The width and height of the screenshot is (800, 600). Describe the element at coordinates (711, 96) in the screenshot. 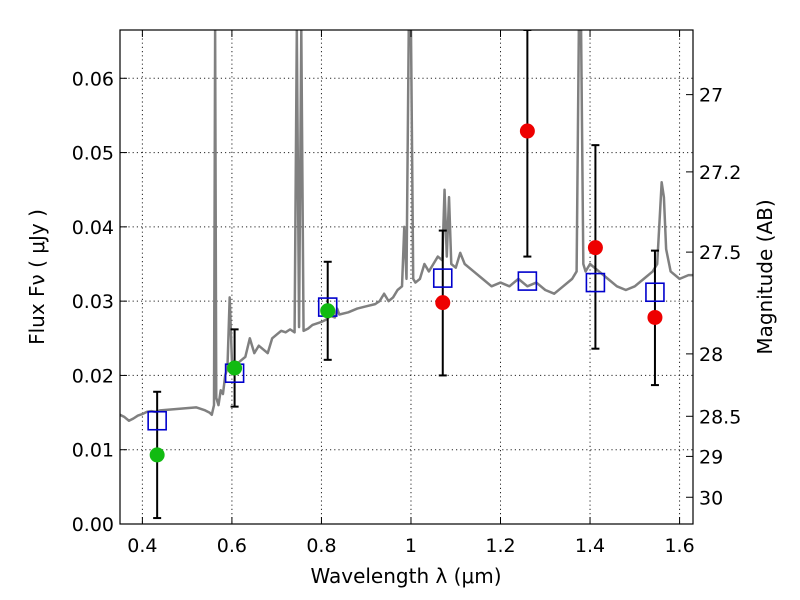

I see `y2-tick-label: 27` at that location.